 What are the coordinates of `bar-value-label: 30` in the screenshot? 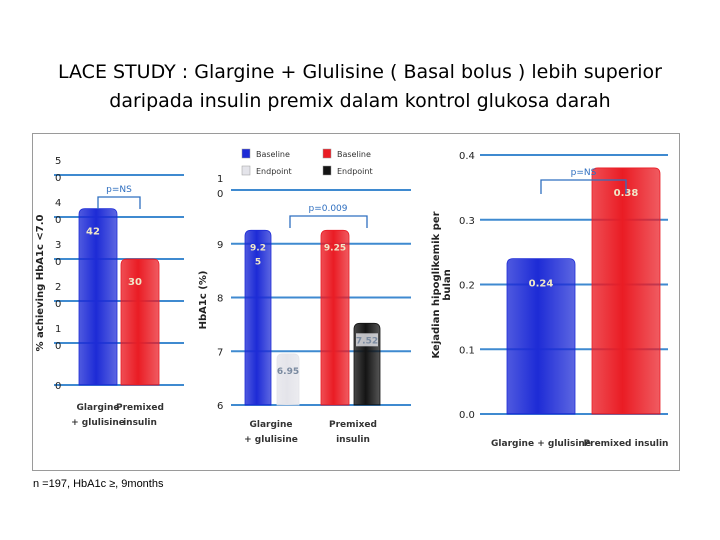 It's located at (135, 282).